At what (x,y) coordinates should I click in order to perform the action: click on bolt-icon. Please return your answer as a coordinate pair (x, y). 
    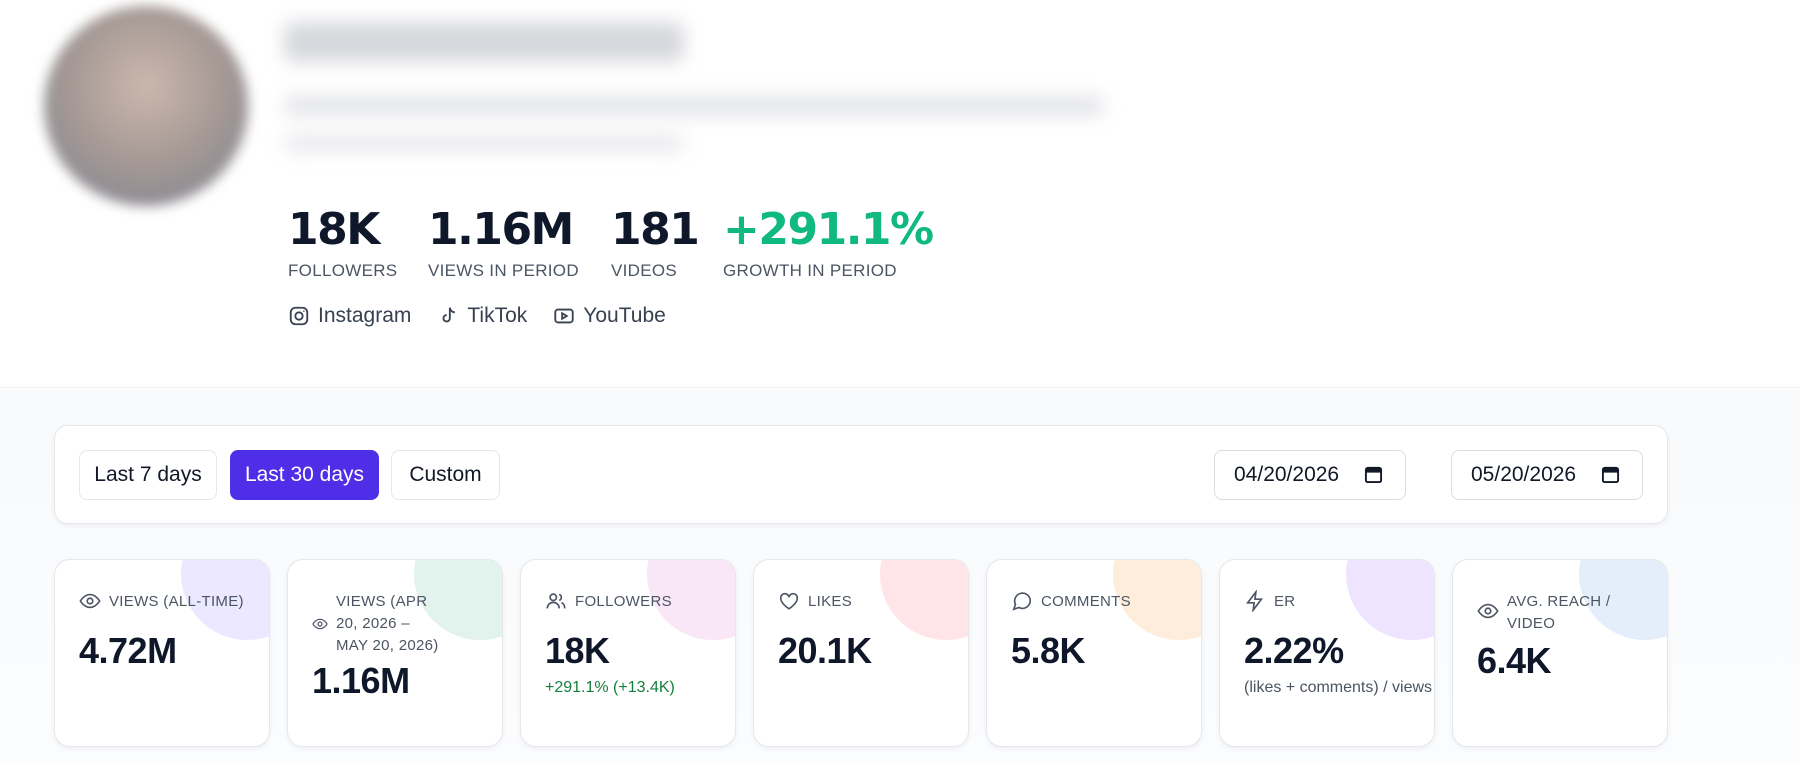
    Looking at the image, I should click on (1255, 601).